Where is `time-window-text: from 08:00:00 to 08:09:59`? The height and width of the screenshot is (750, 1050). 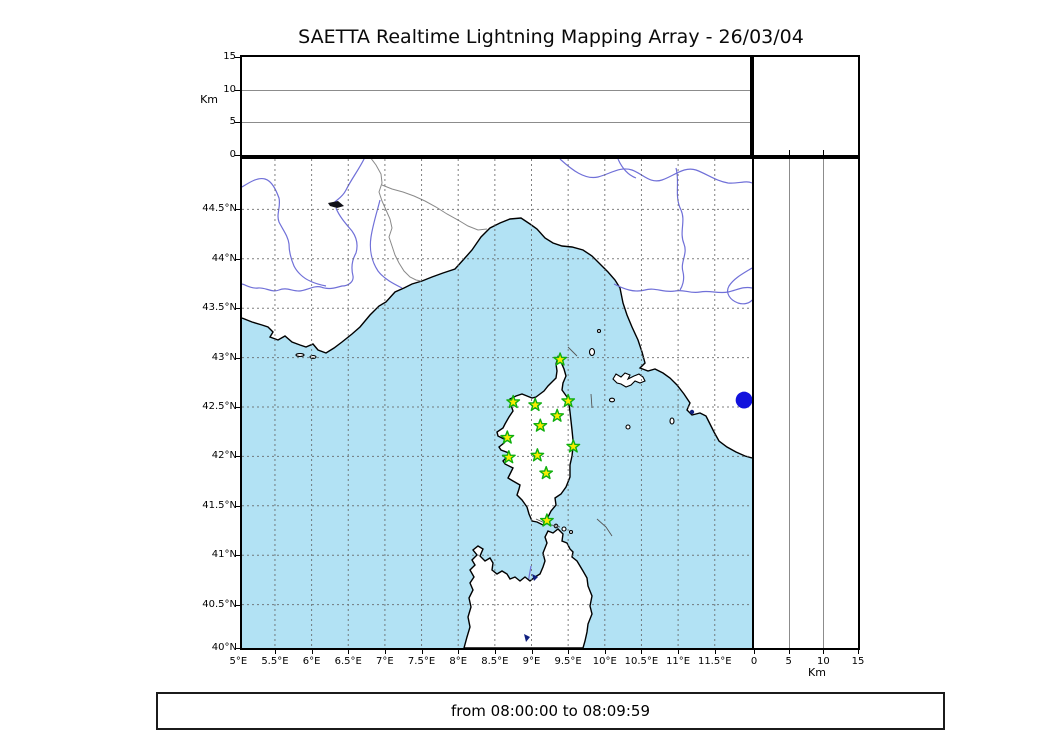 time-window-text: from 08:00:00 to 08:09:59 is located at coordinates (550, 711).